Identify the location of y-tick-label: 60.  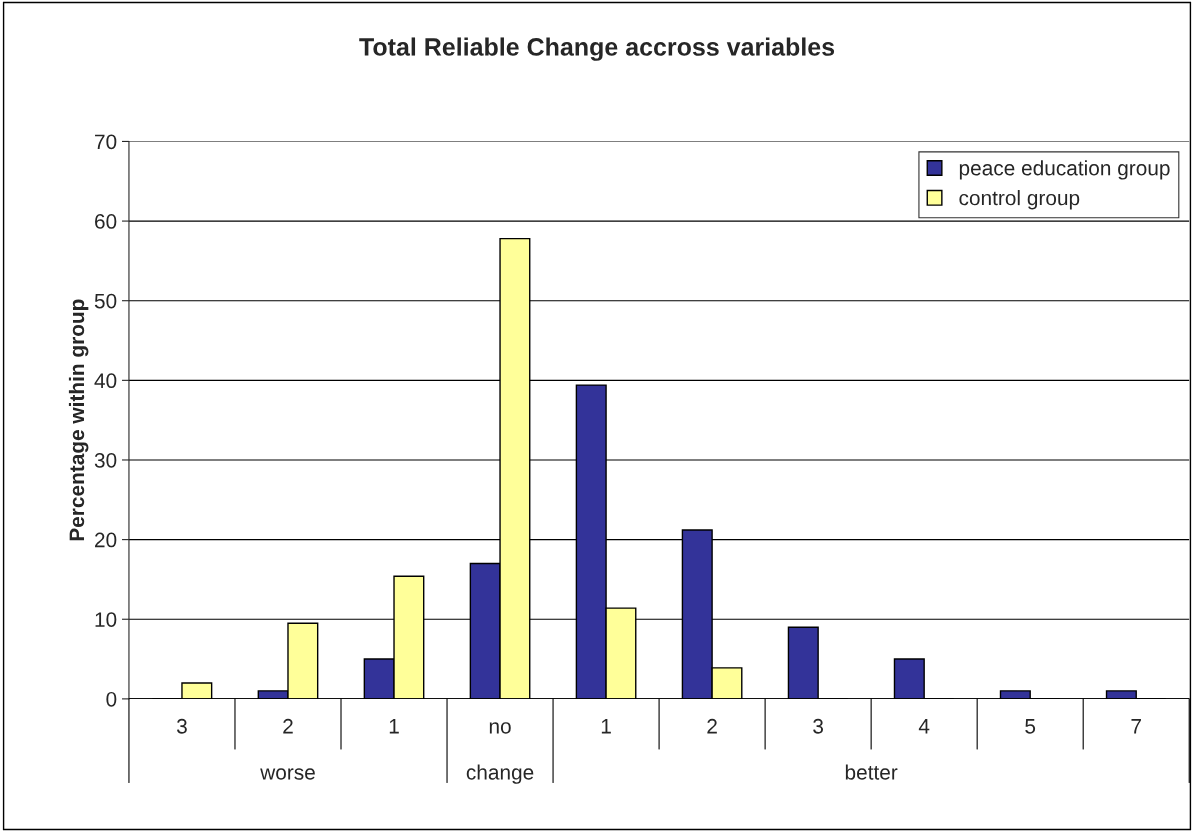
(106, 221).